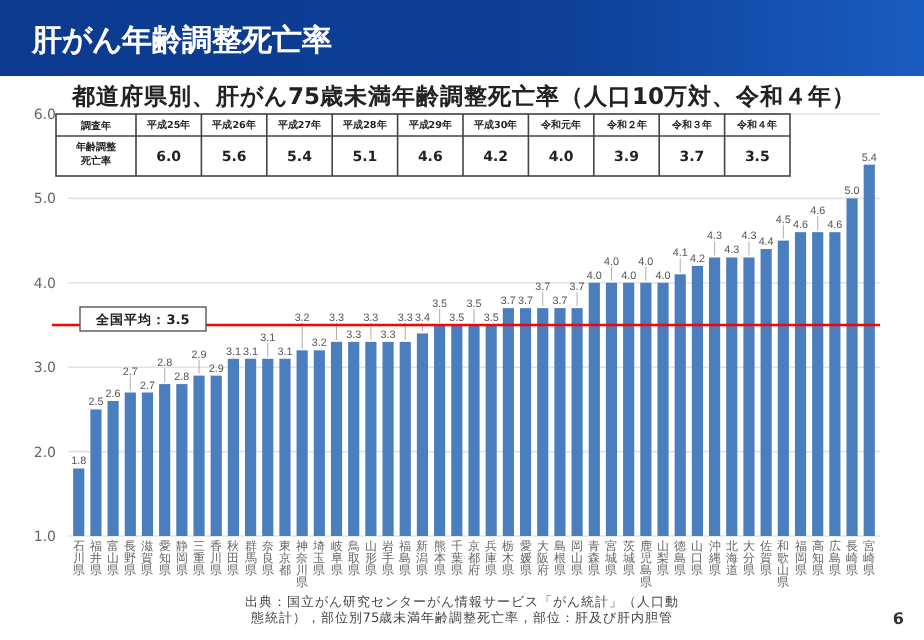 The width and height of the screenshot is (924, 640). Describe the element at coordinates (898, 619) in the screenshot. I see `text: 6` at that location.